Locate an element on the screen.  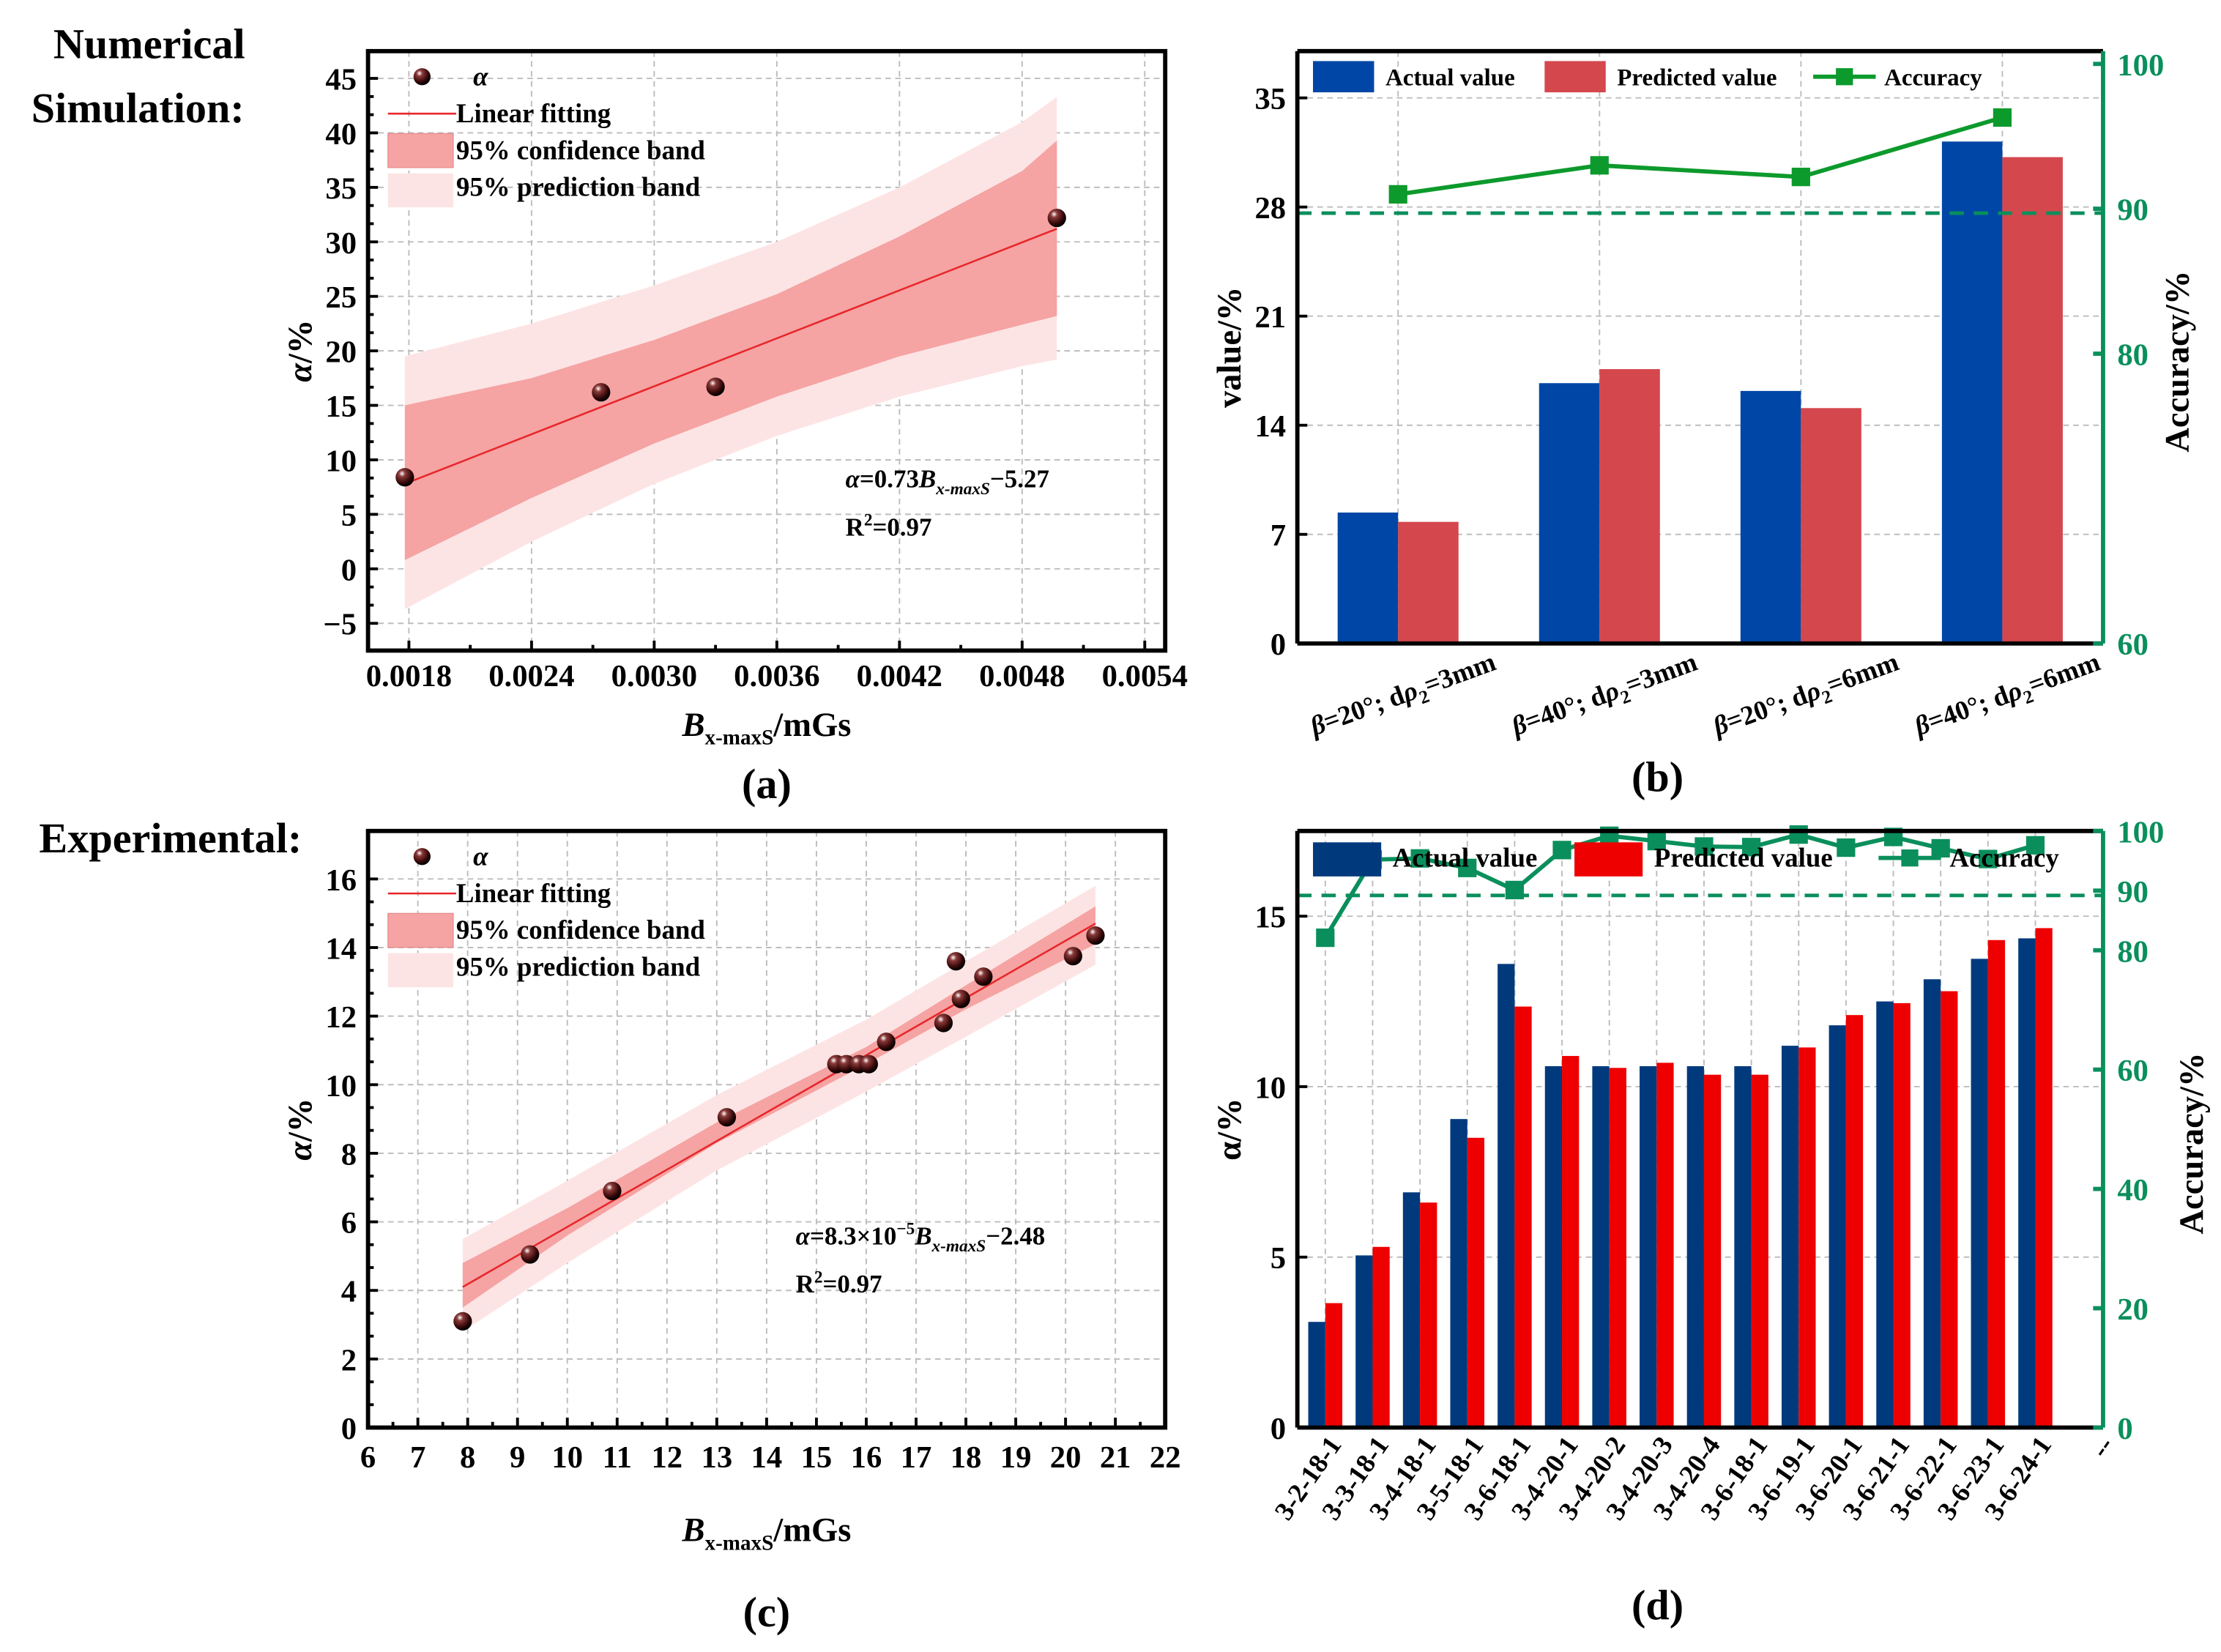
x-tick-label: 21 is located at coordinates (1115, 1457).